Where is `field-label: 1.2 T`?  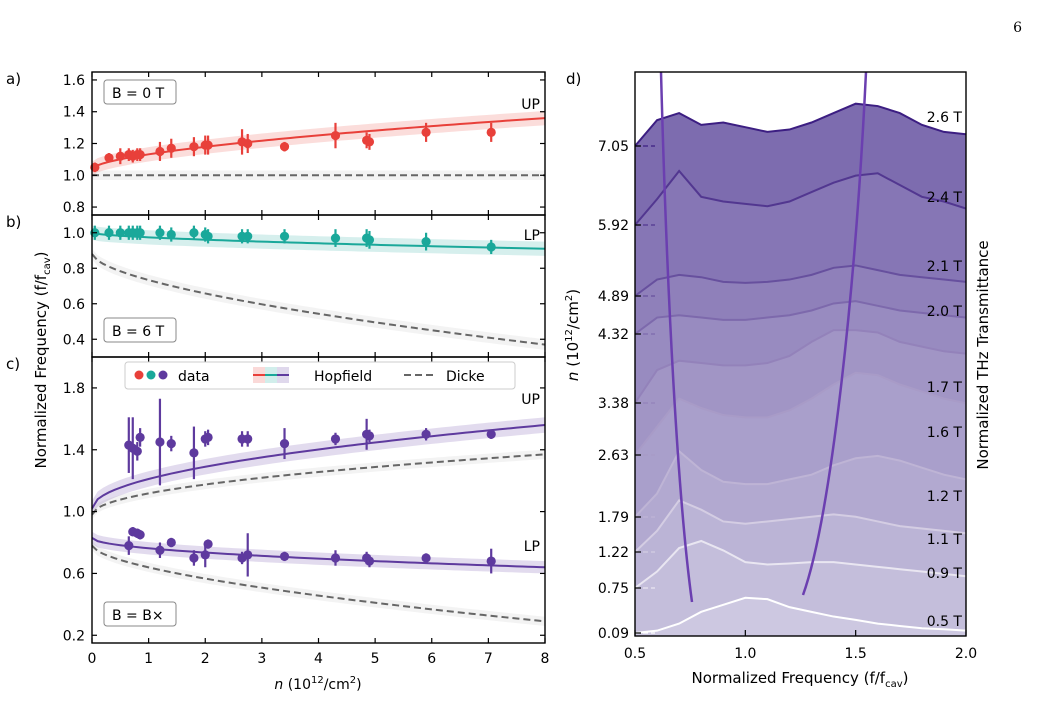 field-label: 1.2 T is located at coordinates (945, 497).